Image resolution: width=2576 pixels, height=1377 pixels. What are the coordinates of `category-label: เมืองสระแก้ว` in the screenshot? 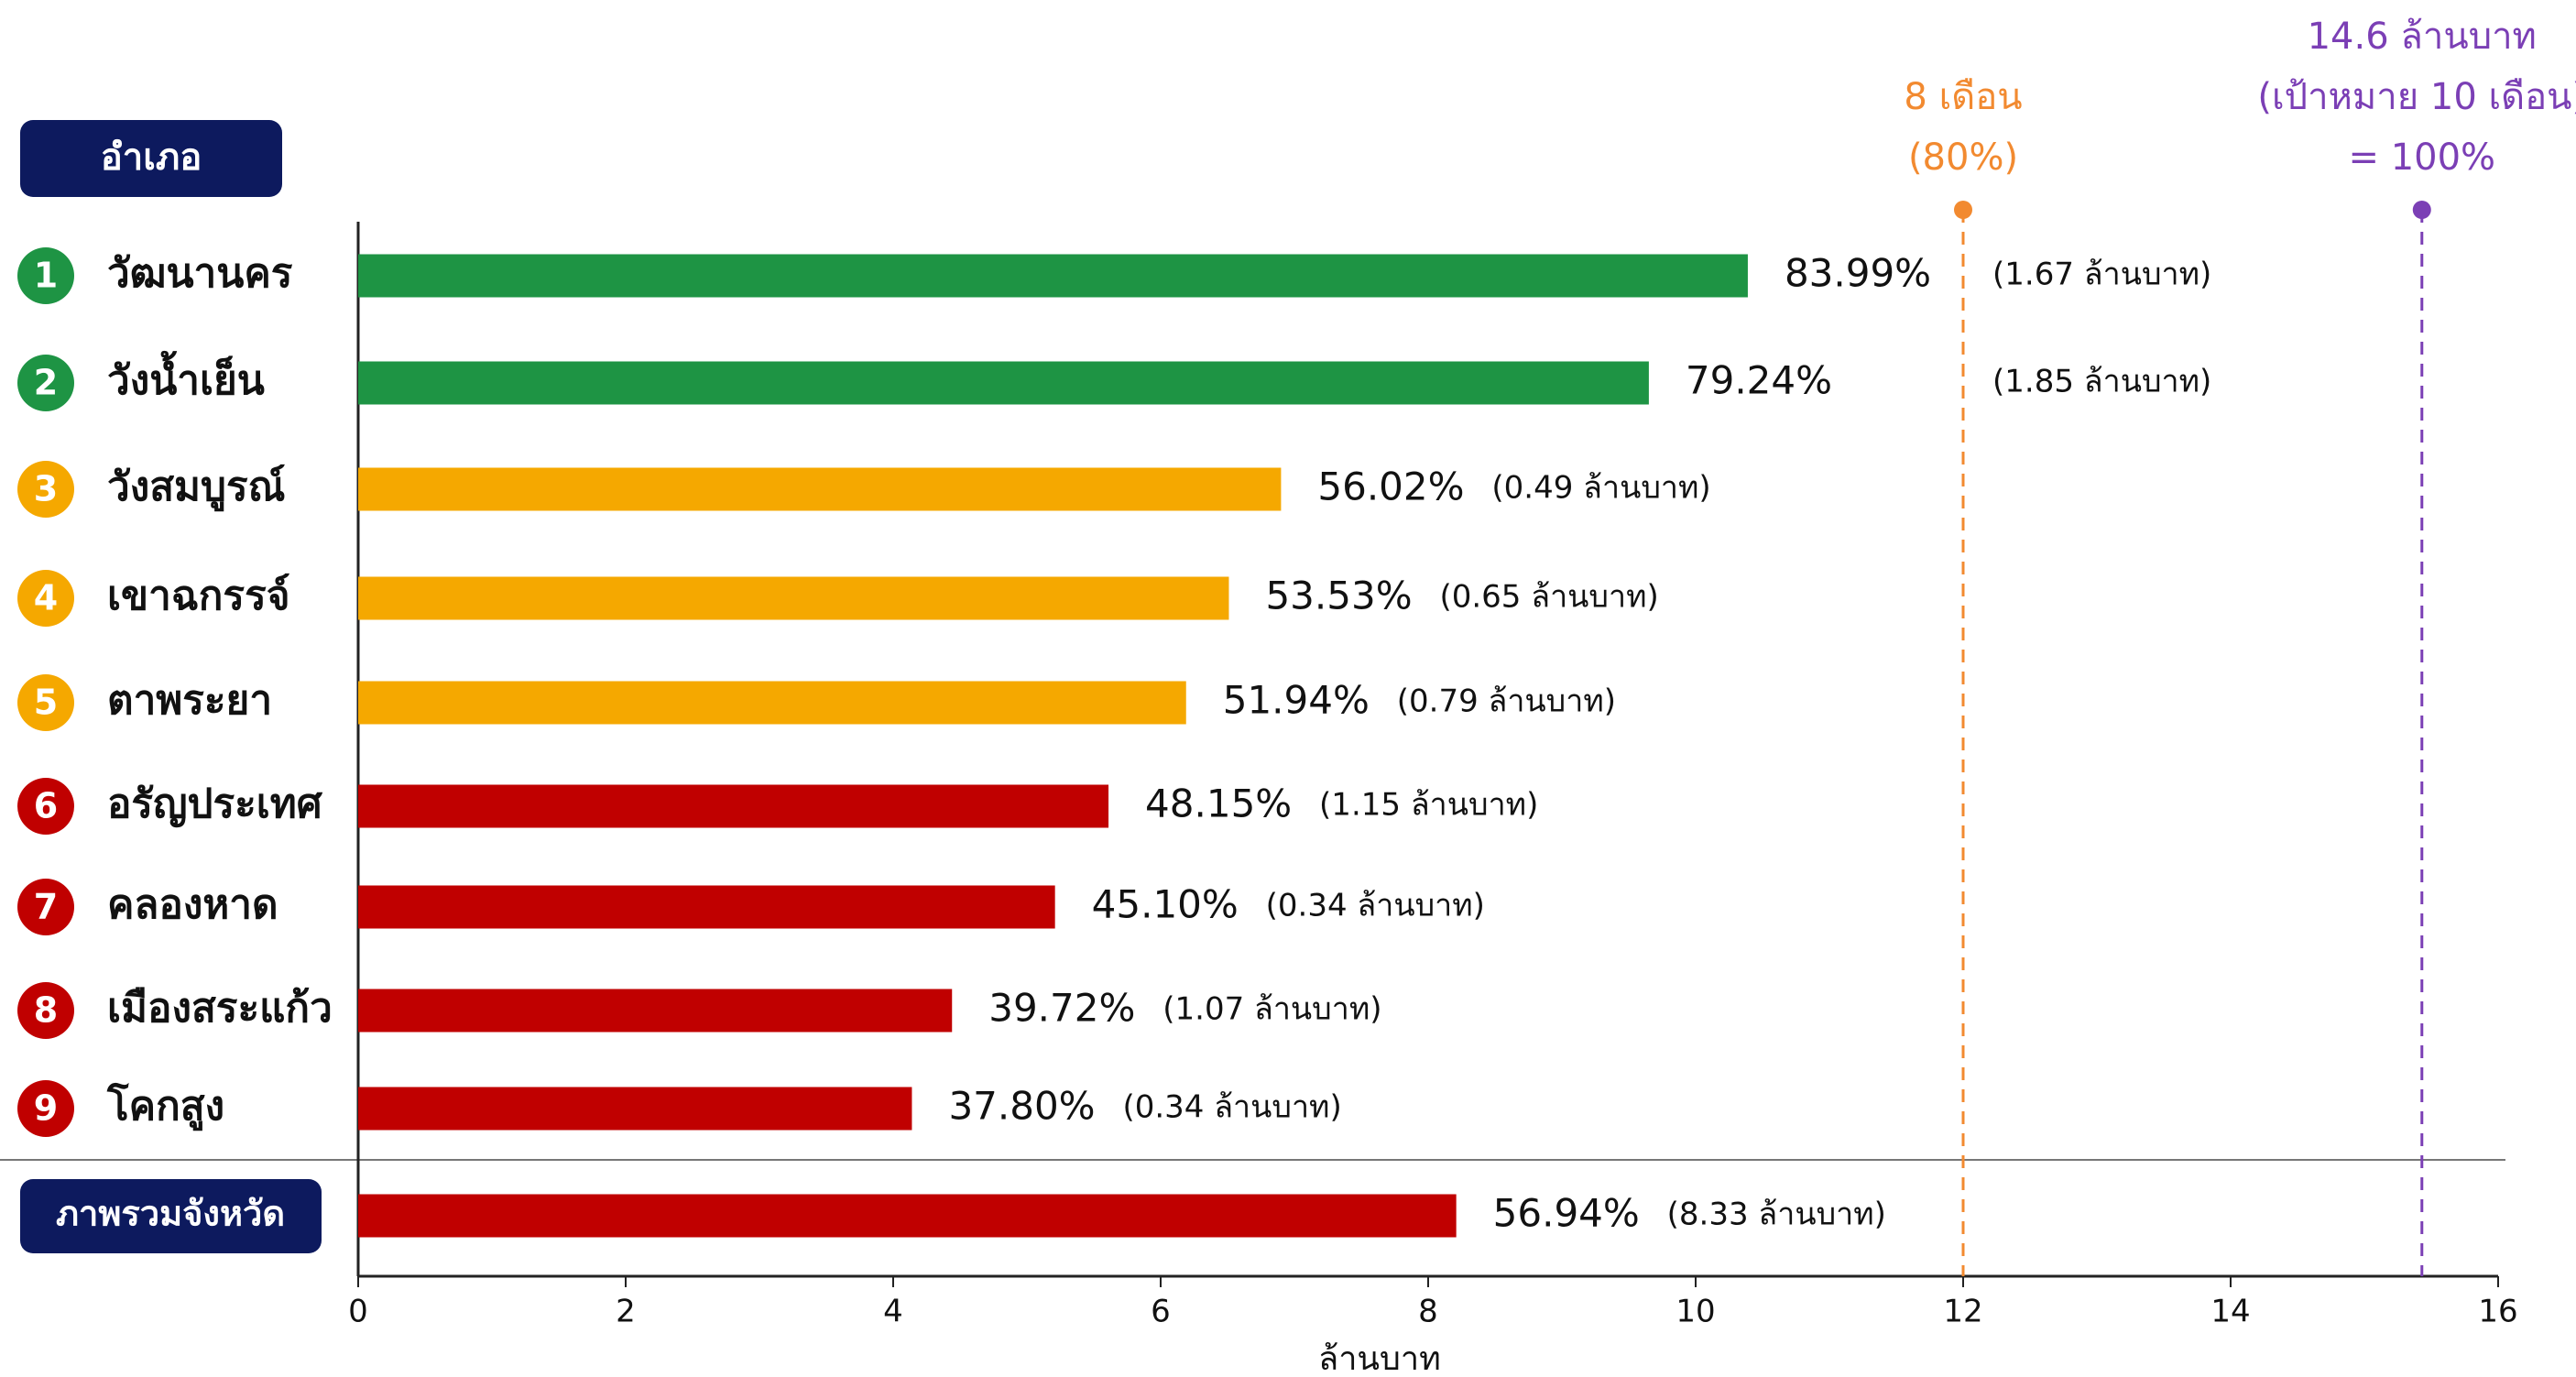 It's located at (220, 1008).